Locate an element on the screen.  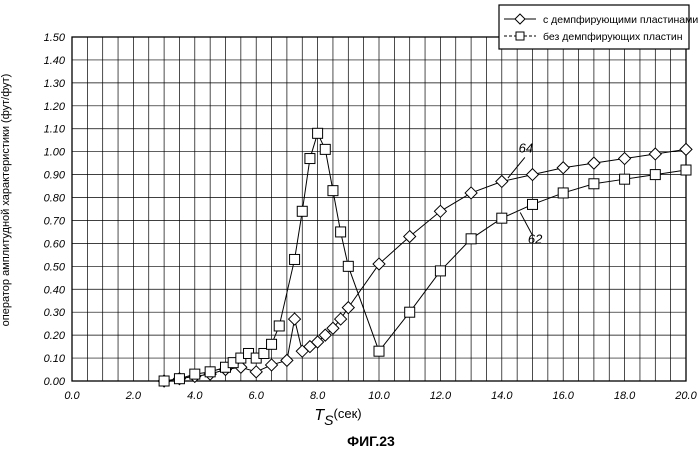
y-tick-label: 0.50 is located at coordinates (55, 267).